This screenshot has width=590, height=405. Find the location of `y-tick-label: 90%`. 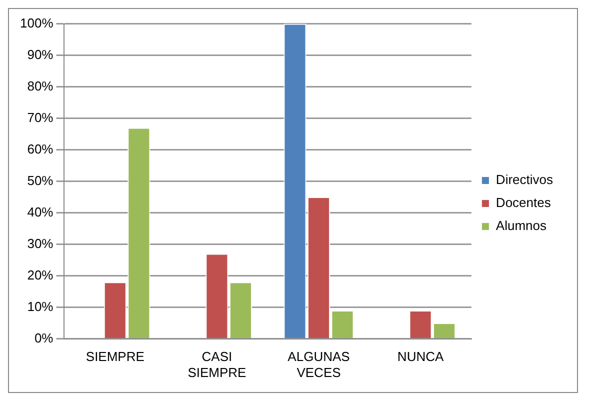

y-tick-label: 90% is located at coordinates (40, 54).